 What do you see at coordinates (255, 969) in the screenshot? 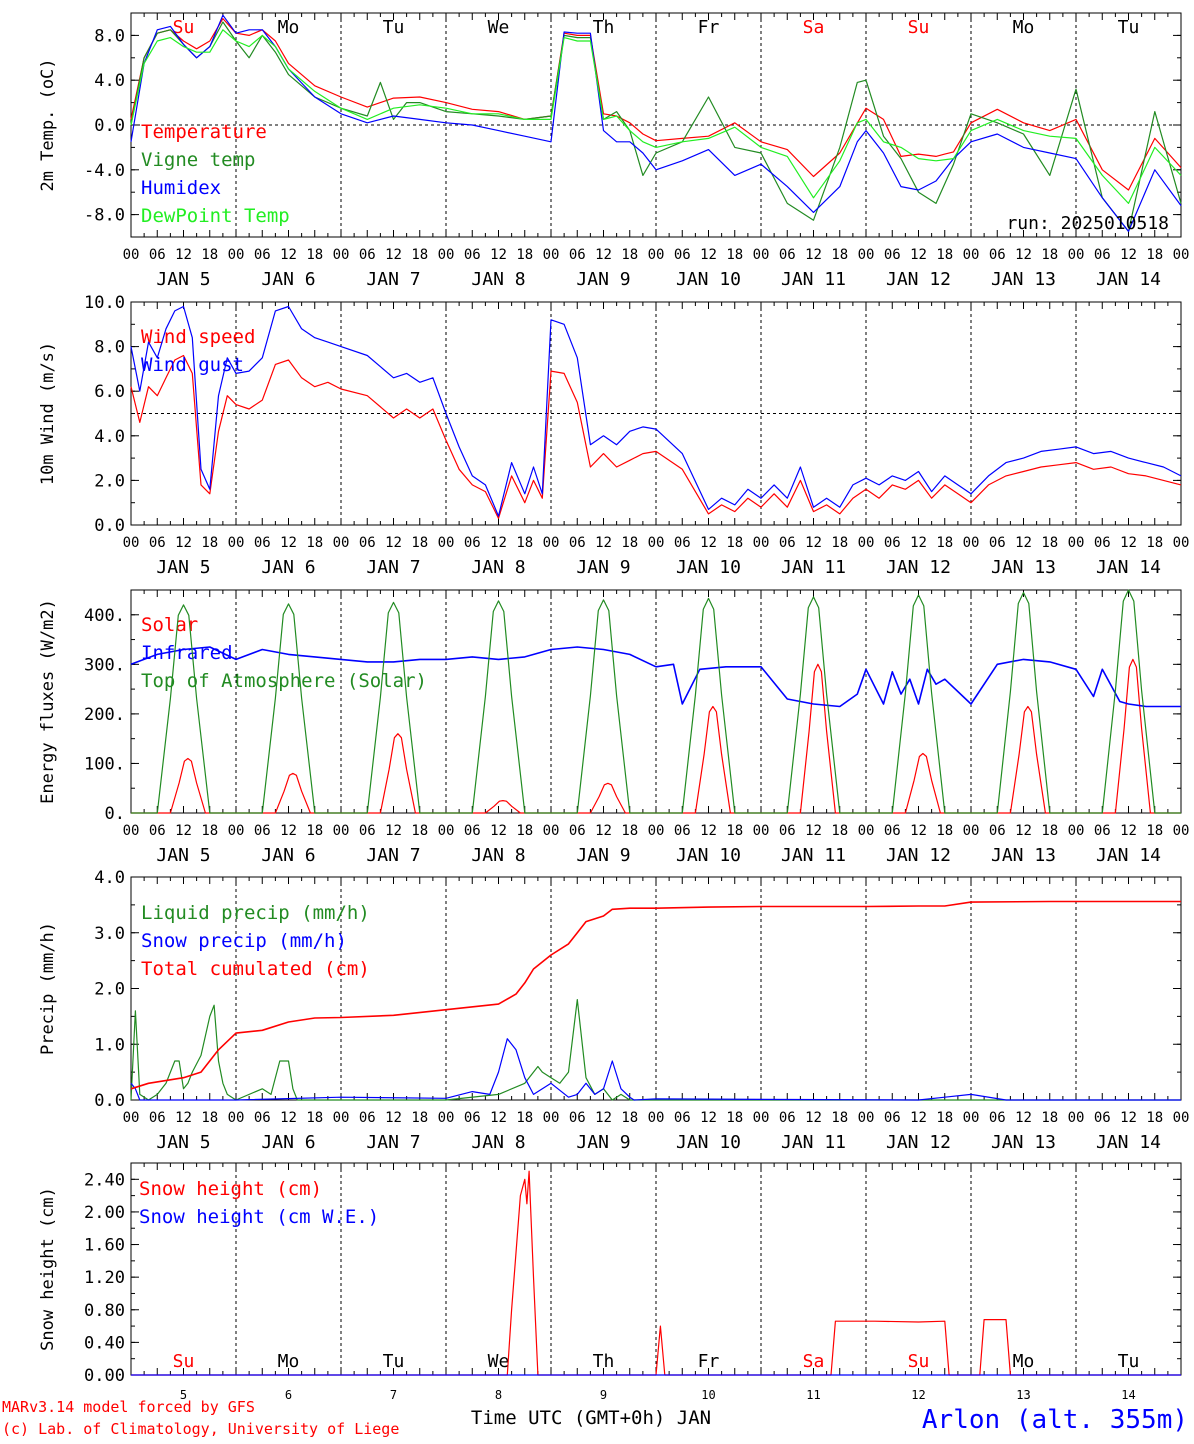
I see `legend-entry: Total cumulated (cm)` at bounding box center [255, 969].